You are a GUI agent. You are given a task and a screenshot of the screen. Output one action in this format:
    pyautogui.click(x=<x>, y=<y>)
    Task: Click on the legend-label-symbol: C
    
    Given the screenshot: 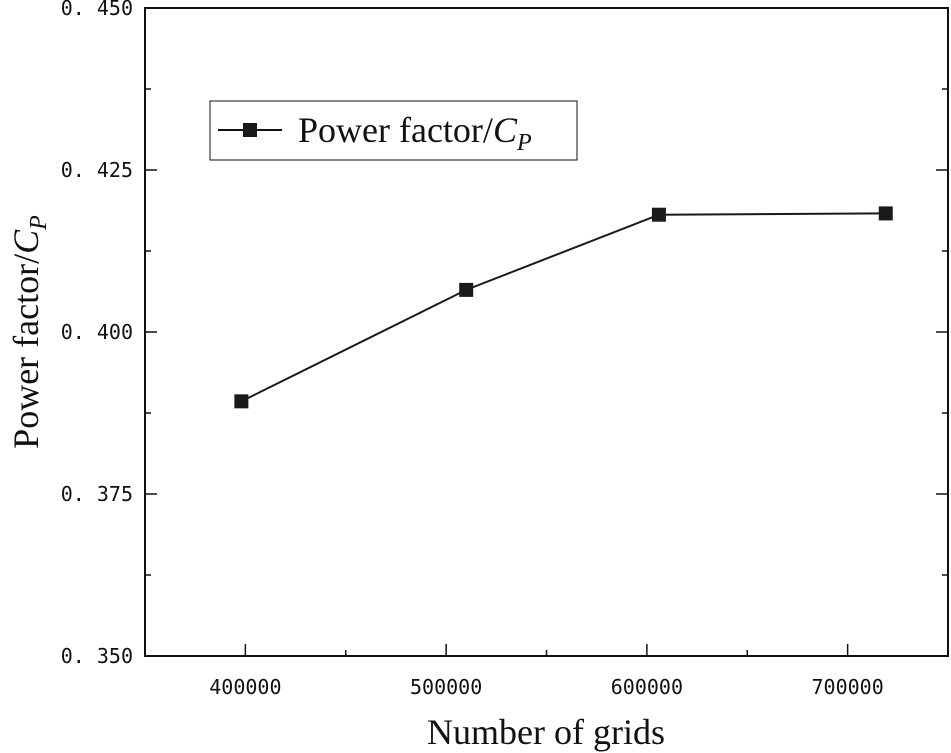 What is the action you would take?
    pyautogui.click(x=505, y=130)
    